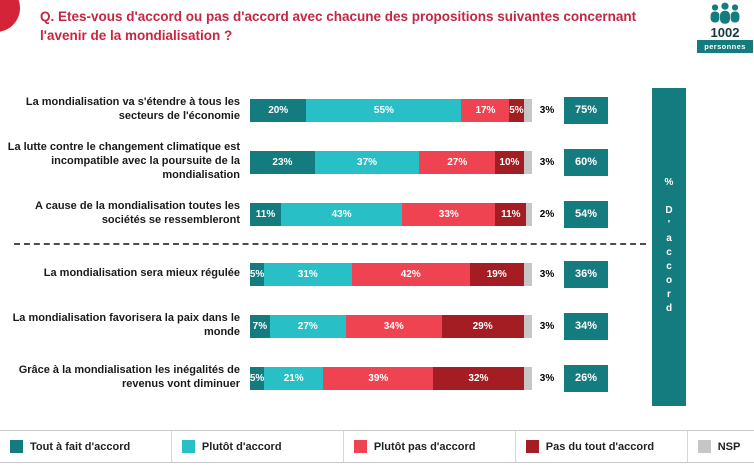 The height and width of the screenshot is (467, 754). I want to click on legend-item: Plutôt d'accord, so click(256, 446).